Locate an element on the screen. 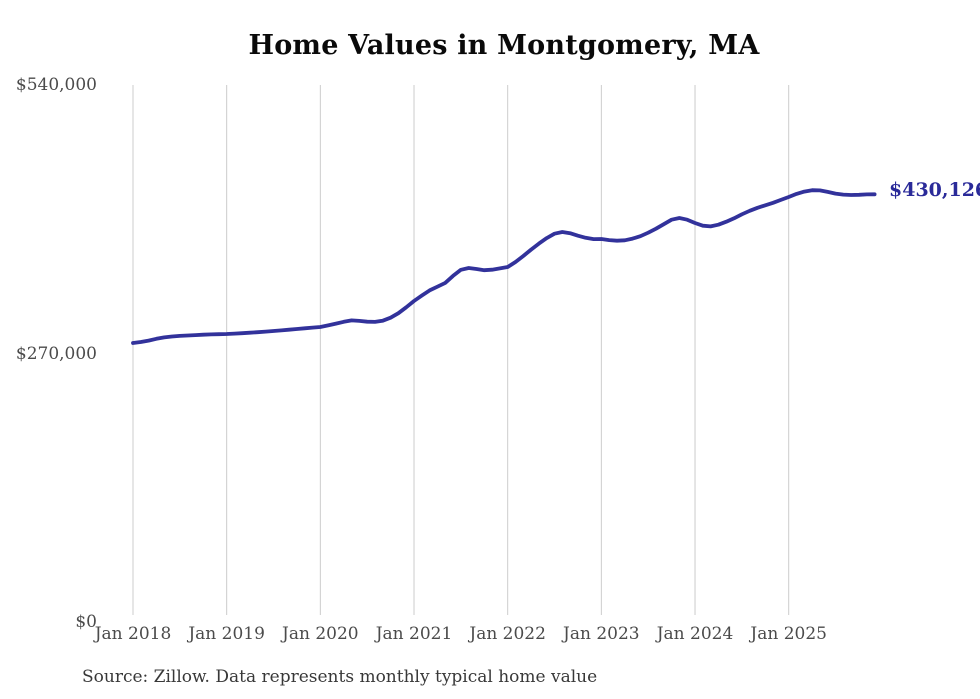 The width and height of the screenshot is (980, 699). x-axis-tick-label: Jan 2018 is located at coordinates (133, 634).